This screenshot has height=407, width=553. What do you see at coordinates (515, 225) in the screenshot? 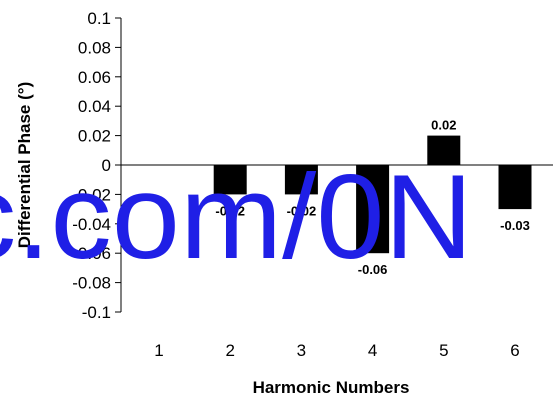
I see `data-label: -0.03` at bounding box center [515, 225].